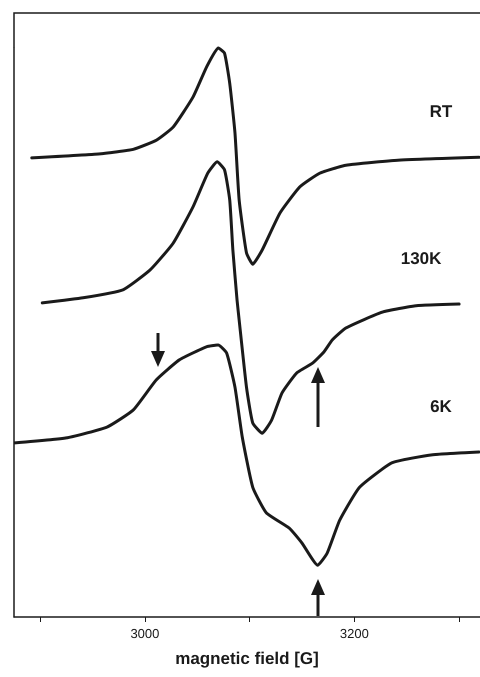 This screenshot has height=677, width=480. What do you see at coordinates (421, 258) in the screenshot?
I see `text: 130K` at bounding box center [421, 258].